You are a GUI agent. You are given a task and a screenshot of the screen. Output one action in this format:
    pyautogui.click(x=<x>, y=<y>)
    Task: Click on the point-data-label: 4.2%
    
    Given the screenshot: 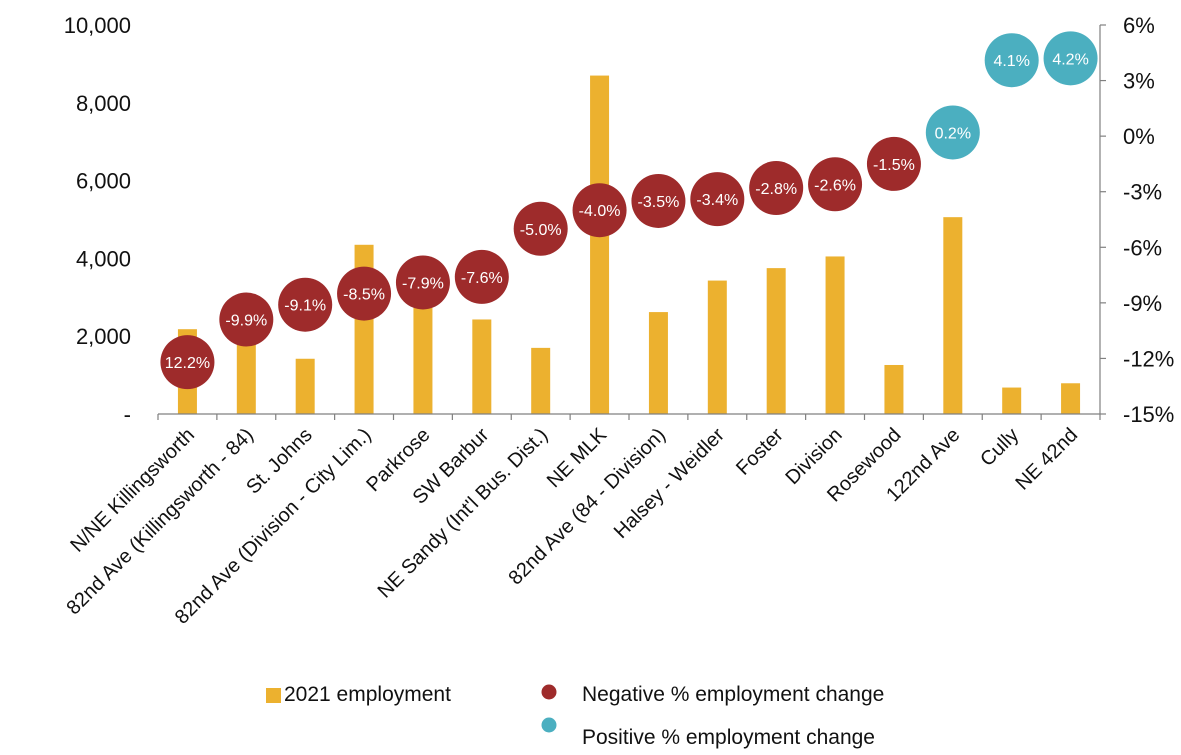 What is the action you would take?
    pyautogui.click(x=1070, y=59)
    